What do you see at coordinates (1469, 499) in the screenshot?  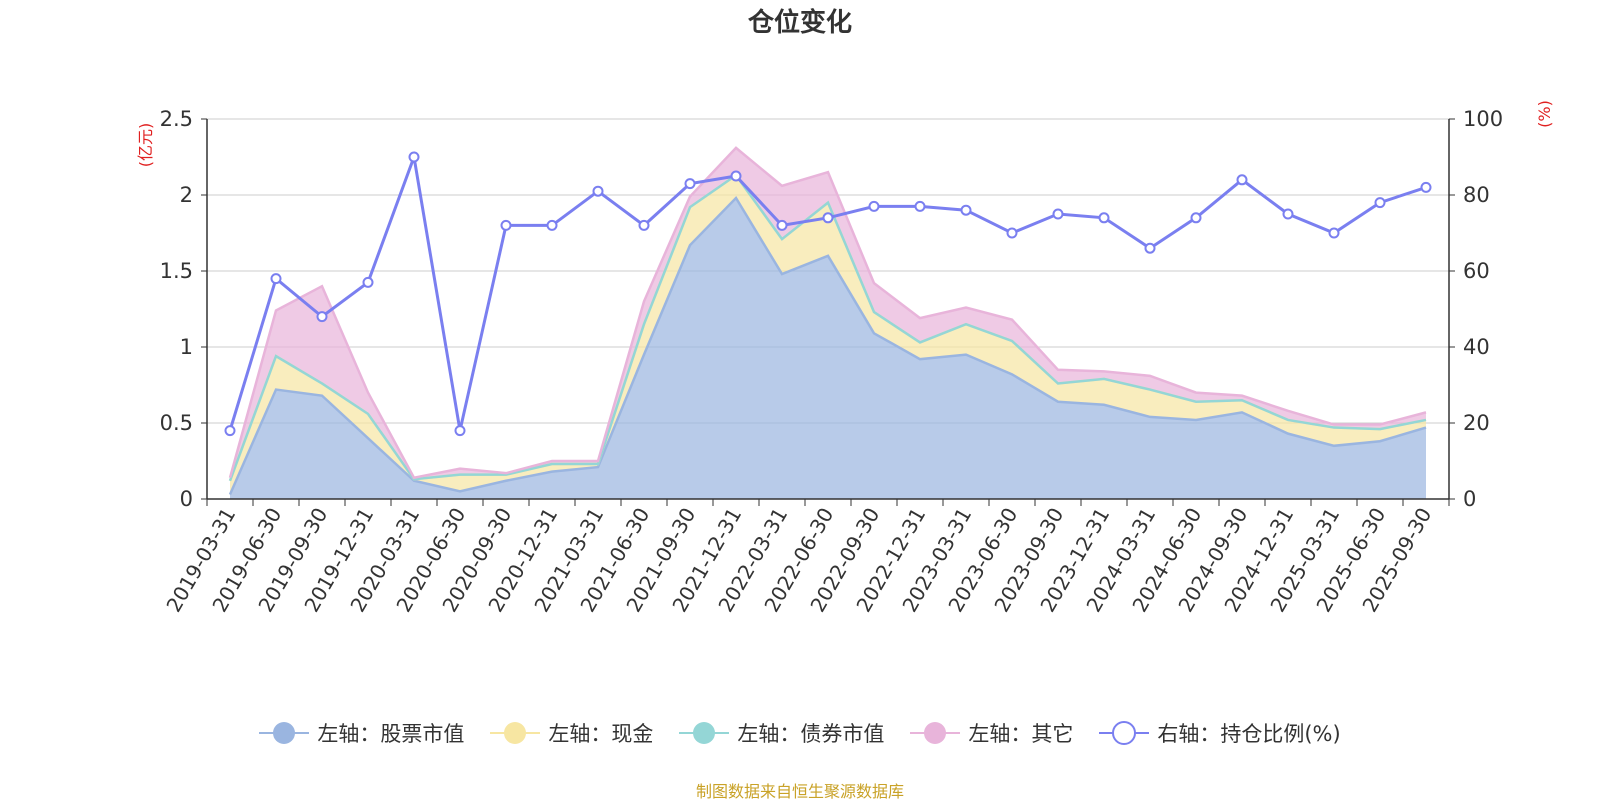 I see `right-tick-label: 0` at bounding box center [1469, 499].